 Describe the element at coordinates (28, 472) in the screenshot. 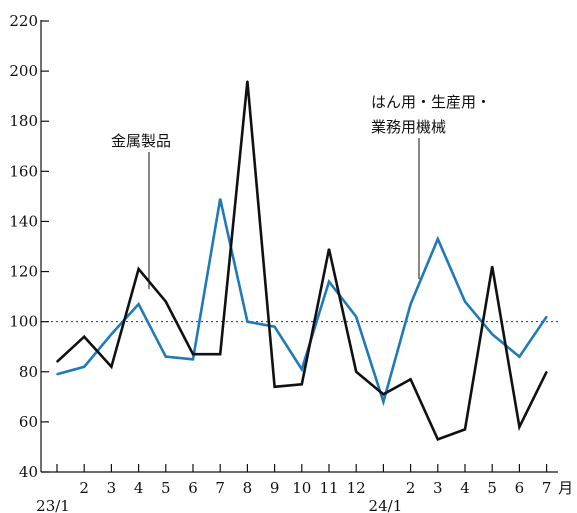

I see `y-tick-label: 40` at that location.